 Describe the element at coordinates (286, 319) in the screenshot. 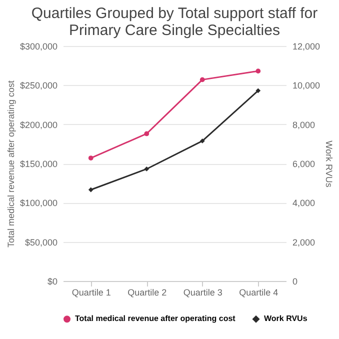

I see `legend-label: Work RVUs` at that location.